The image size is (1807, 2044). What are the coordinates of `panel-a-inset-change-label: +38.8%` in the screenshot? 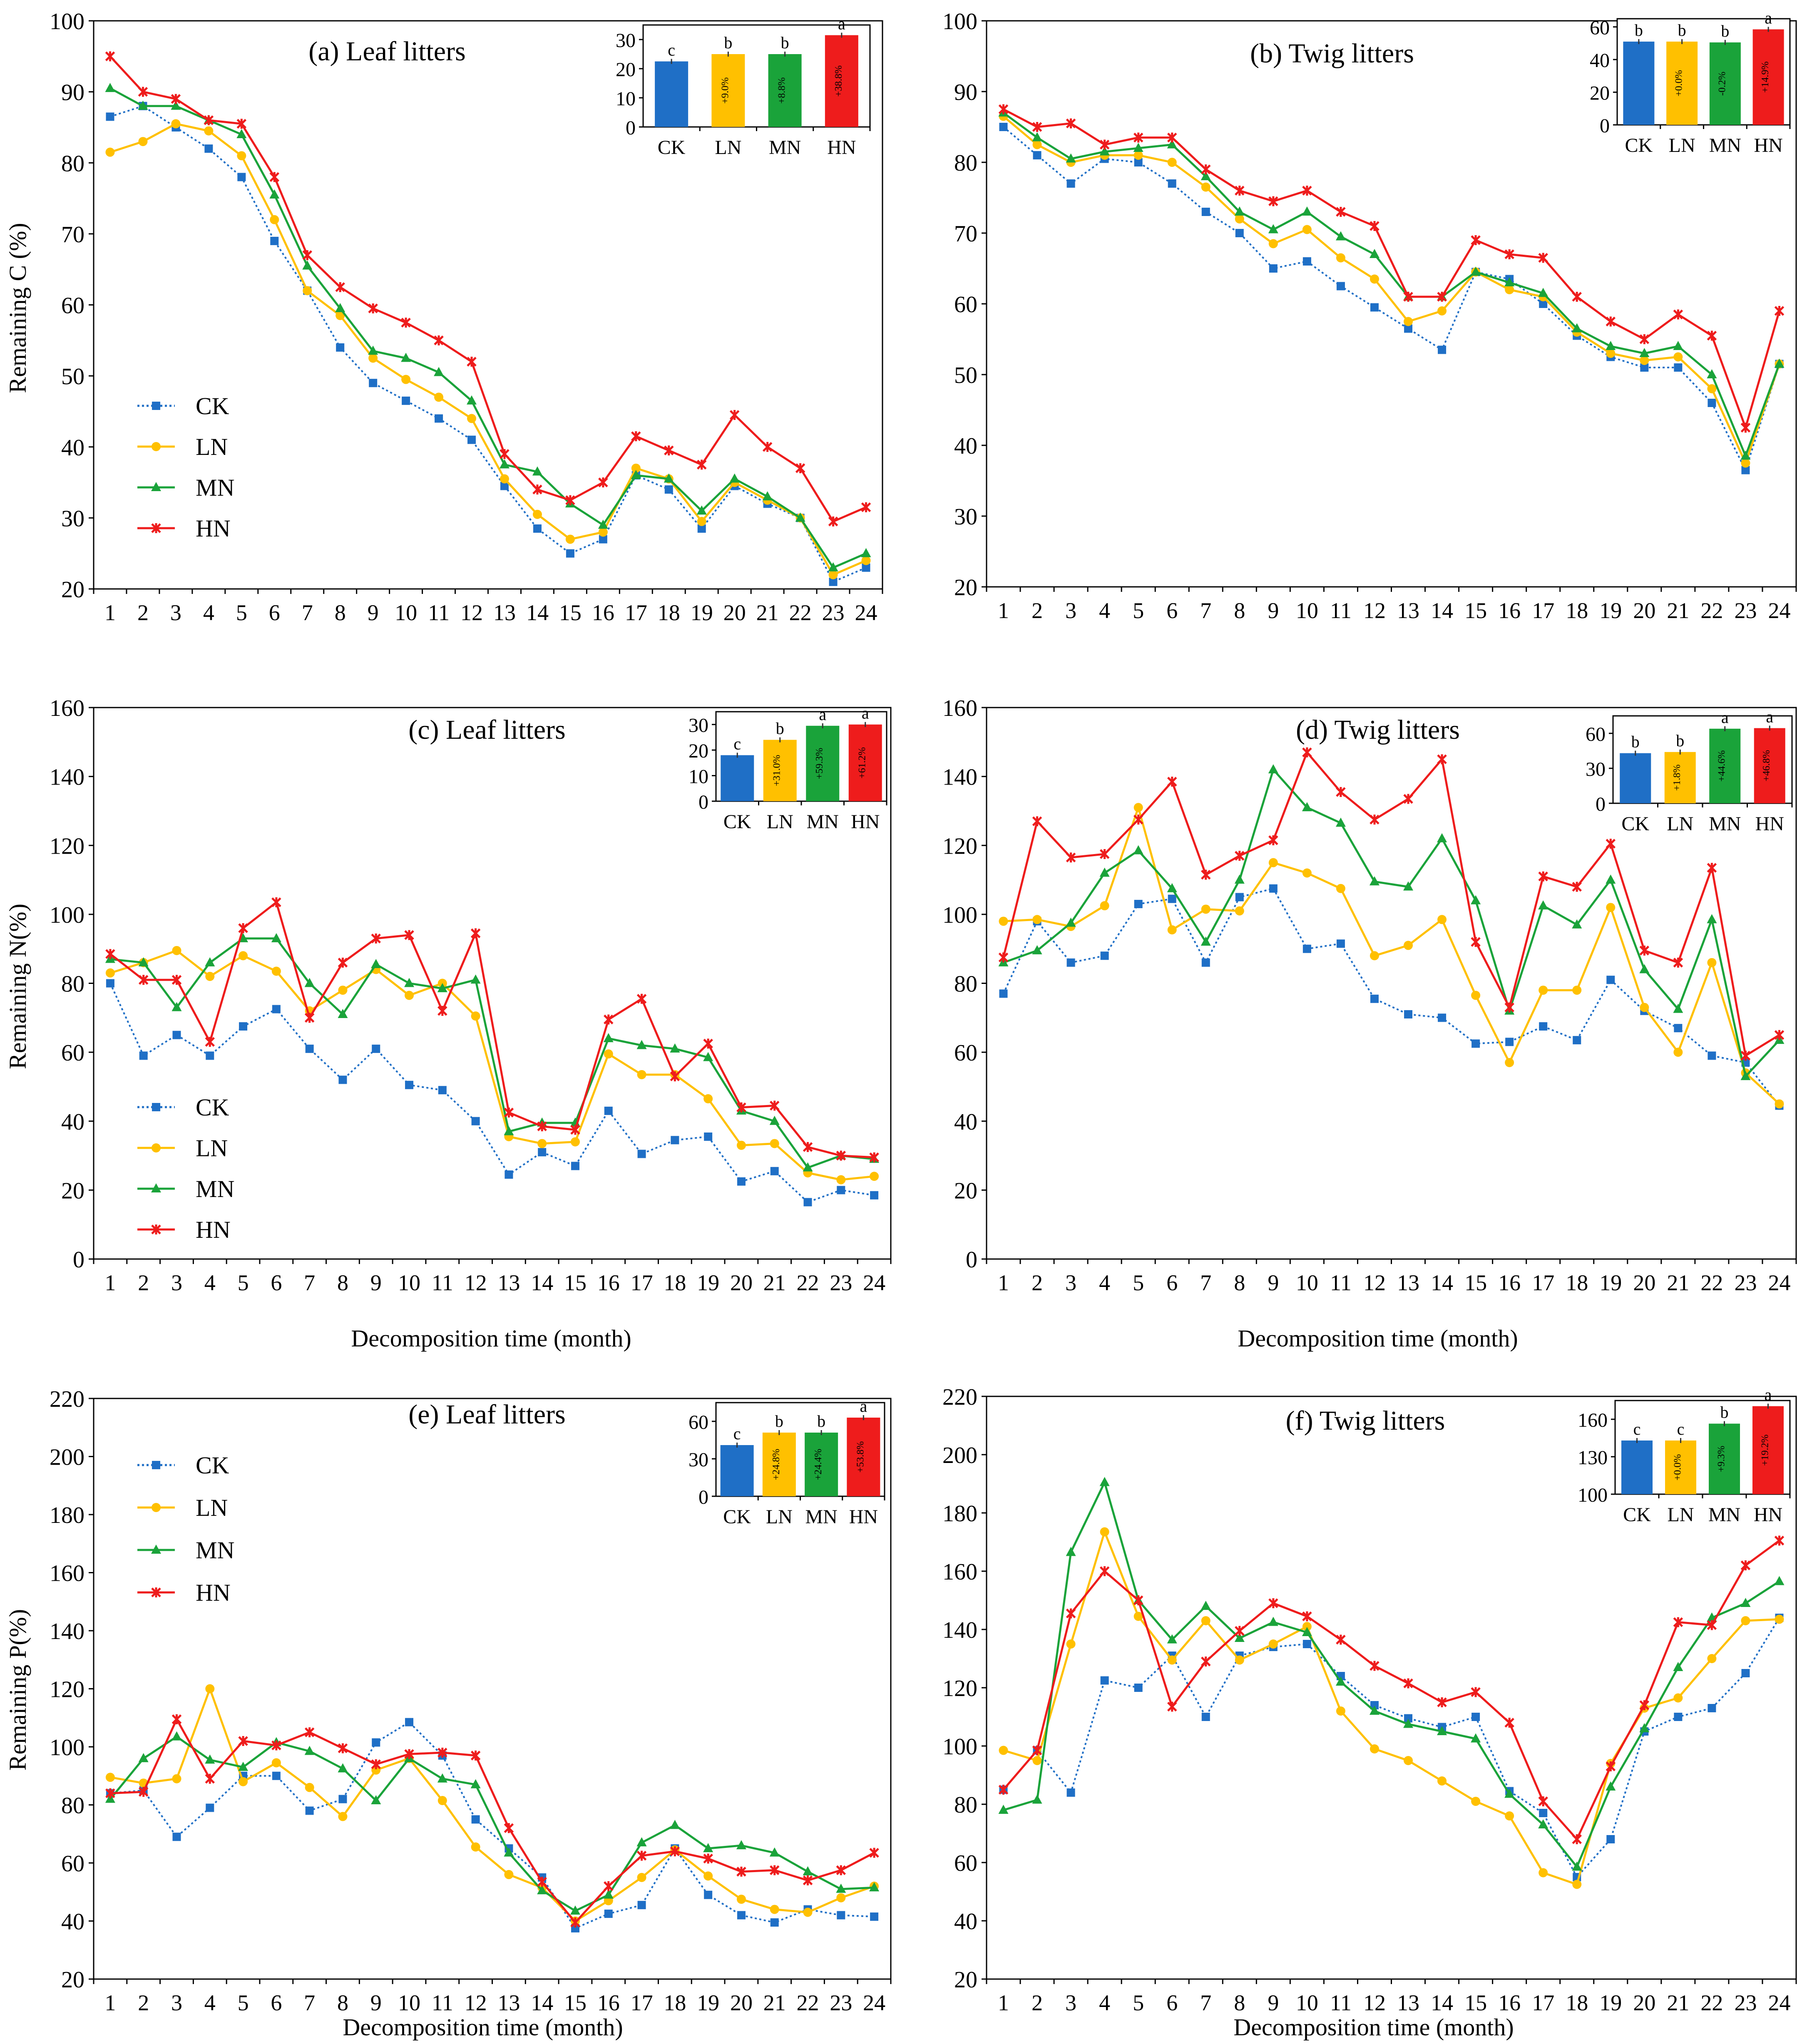 It's located at (838, 81).